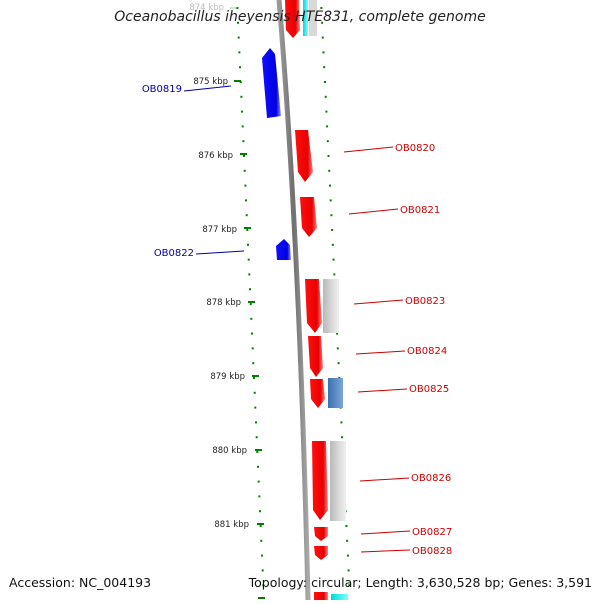 The image size is (600, 604). I want to click on gene-label-ob0825: OB0825, so click(429, 389).